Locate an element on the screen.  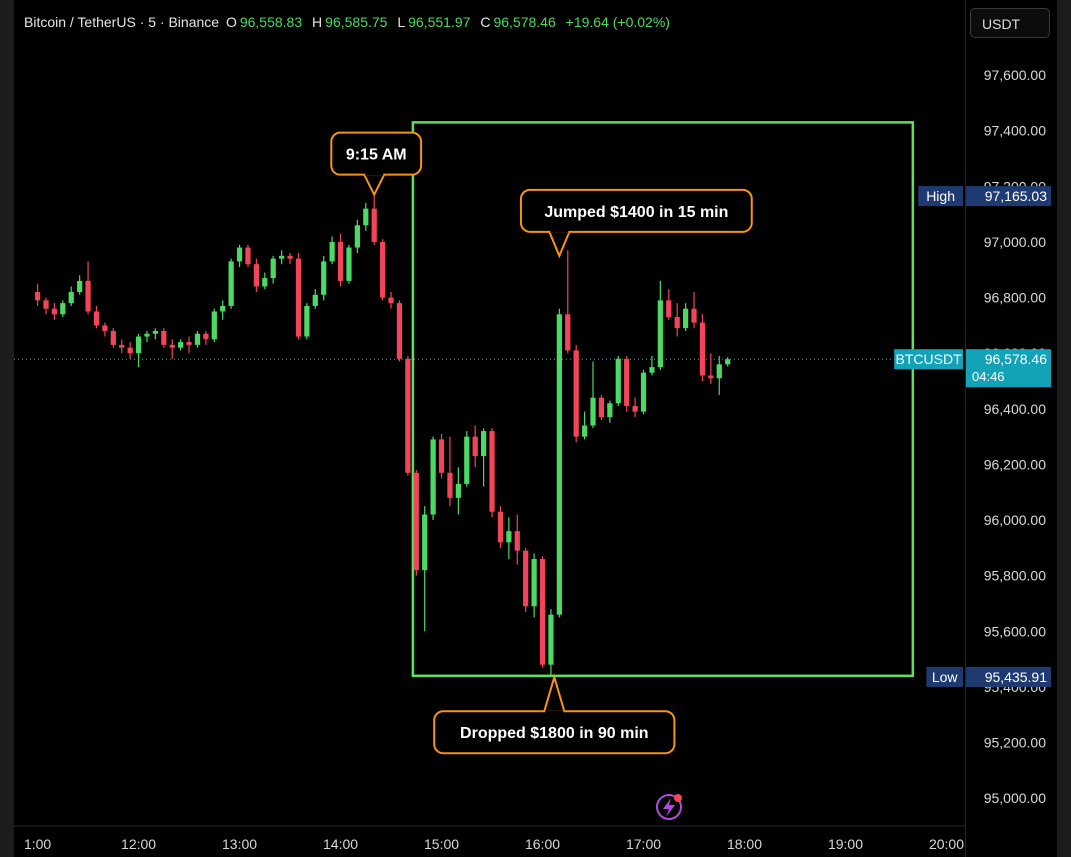
lightning-icon is located at coordinates (669, 807).